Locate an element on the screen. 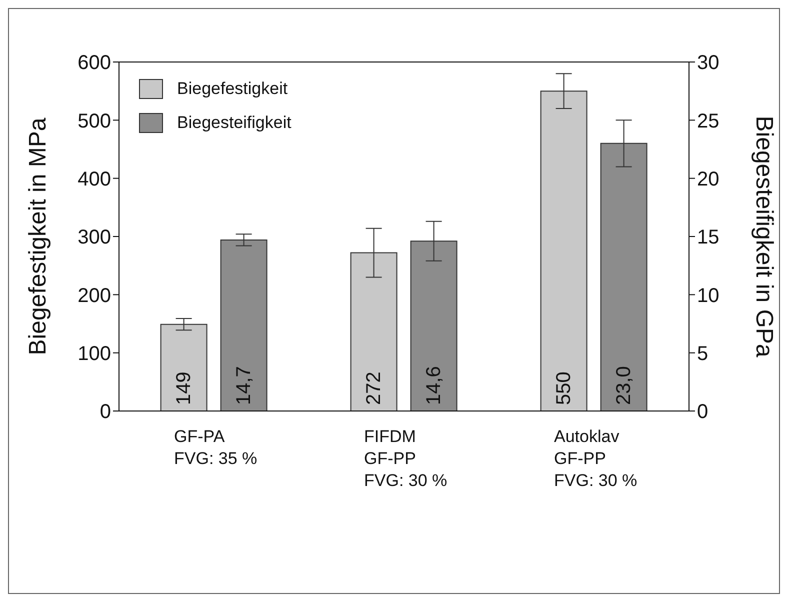 This screenshot has width=790, height=606. data-label: 550 is located at coordinates (563, 388).